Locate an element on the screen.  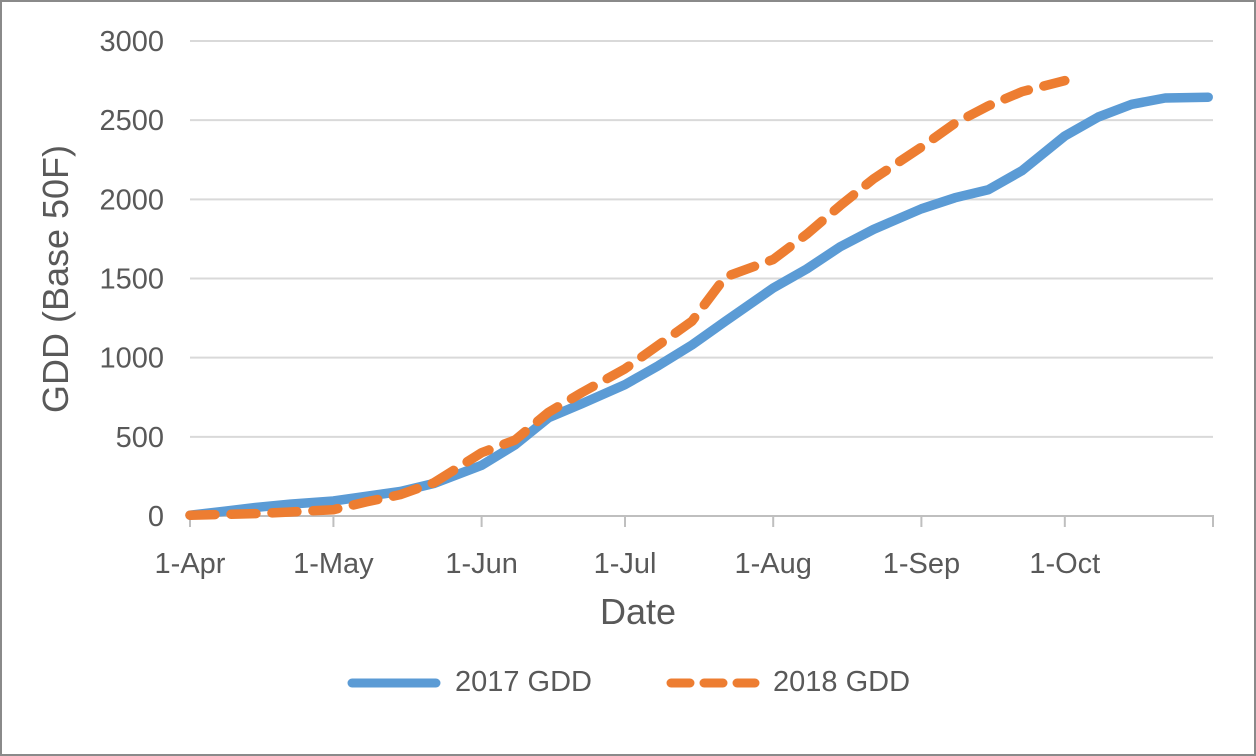
legend-label: 2018 GDD is located at coordinates (842, 682).